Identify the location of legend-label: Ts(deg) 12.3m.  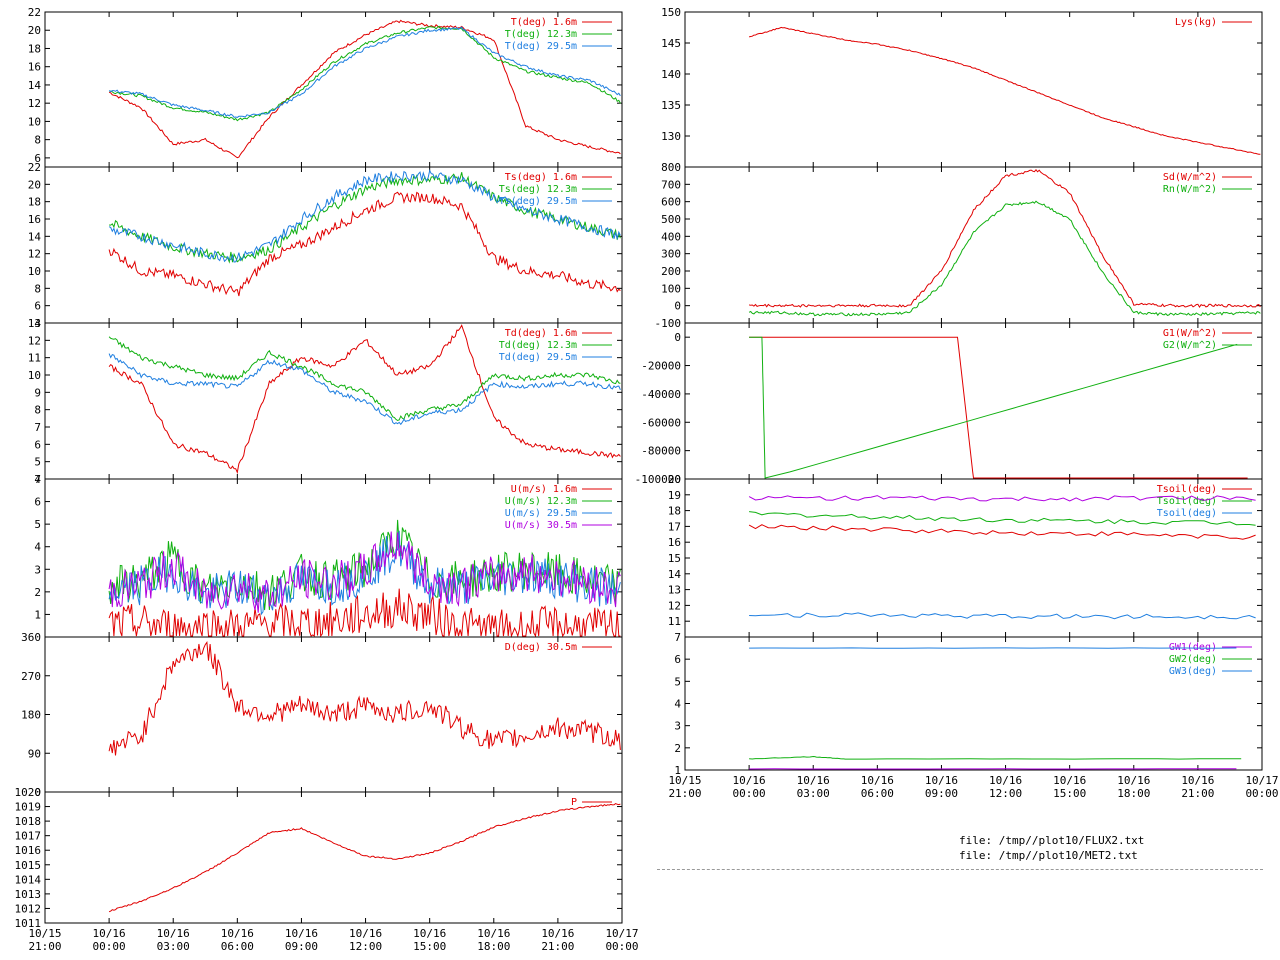
(538, 189).